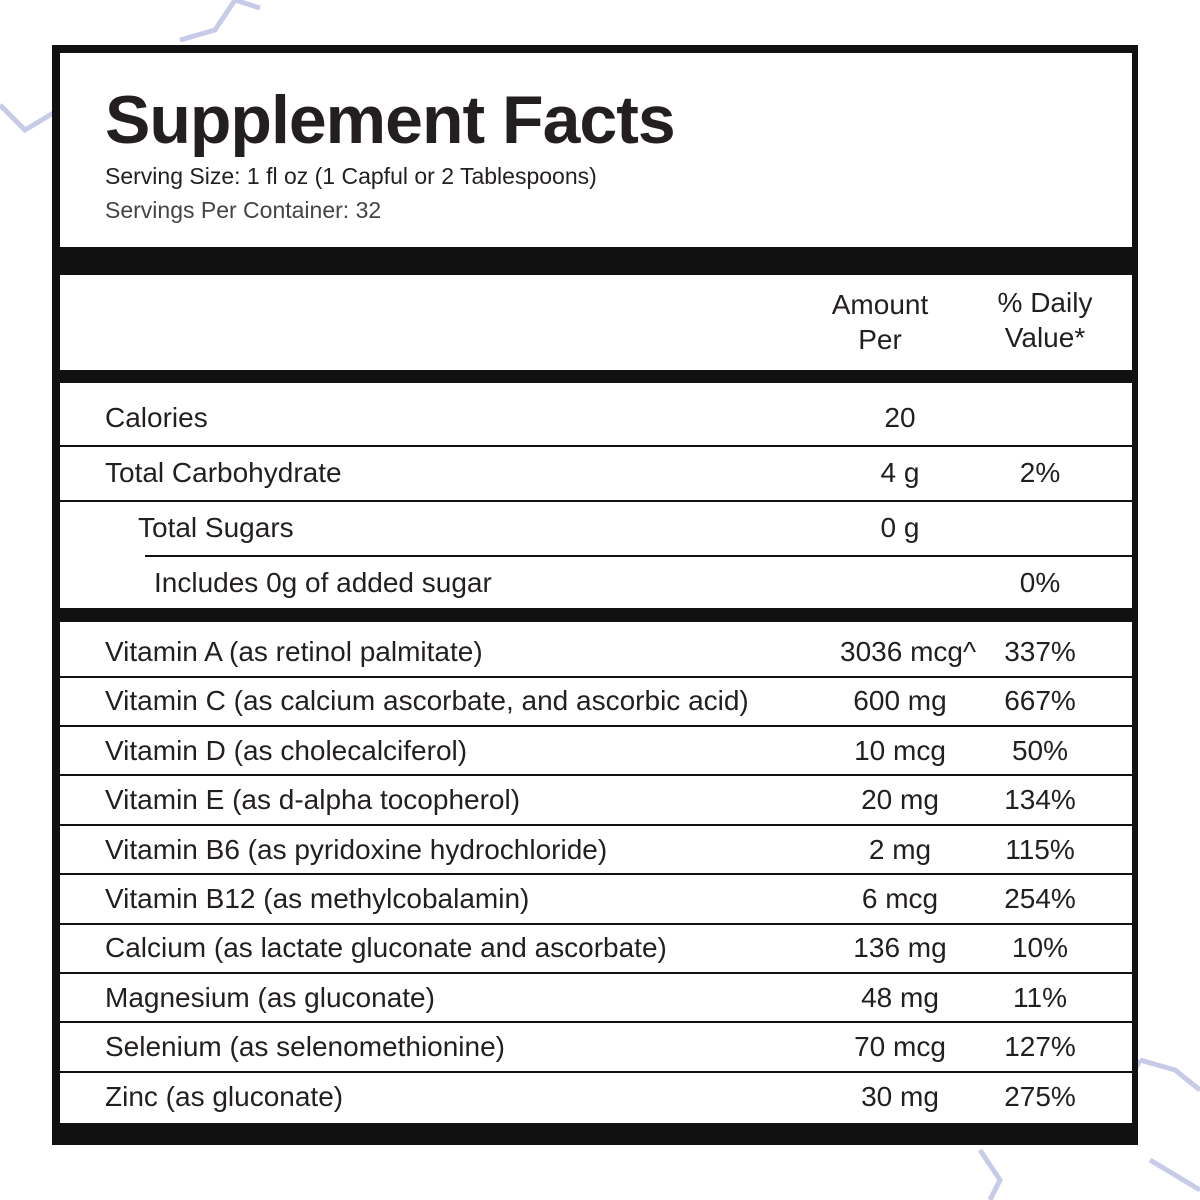 This screenshot has width=1200, height=1200. I want to click on daily-value: 0%, so click(1040, 582).